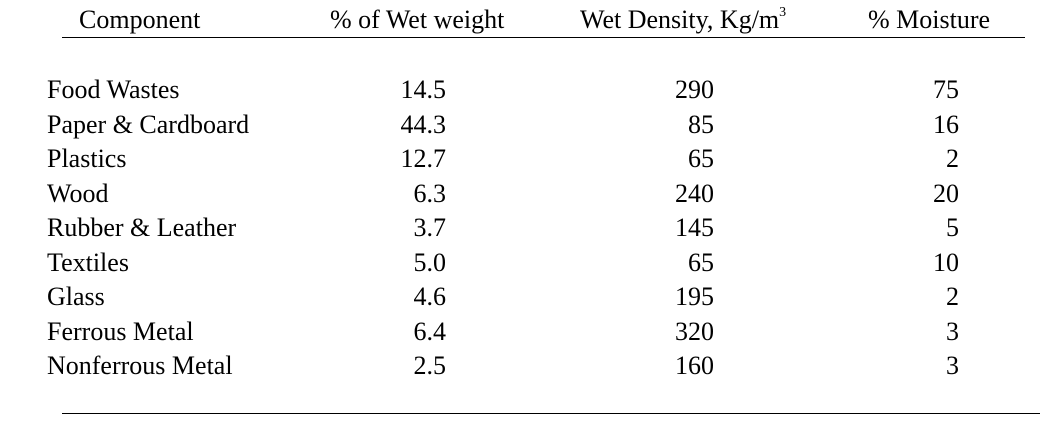 This screenshot has height=444, width=1054. What do you see at coordinates (694, 331) in the screenshot?
I see `cell-value: 320` at bounding box center [694, 331].